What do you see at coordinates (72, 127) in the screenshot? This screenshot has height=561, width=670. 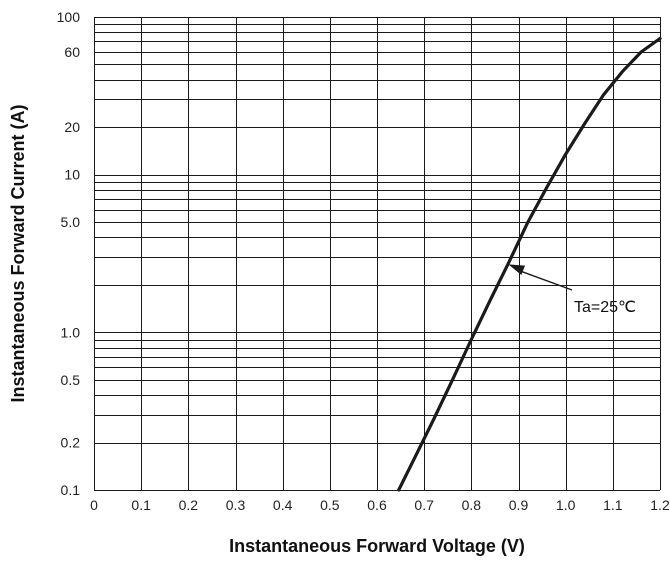 I see `y-tick-label: 20` at bounding box center [72, 127].